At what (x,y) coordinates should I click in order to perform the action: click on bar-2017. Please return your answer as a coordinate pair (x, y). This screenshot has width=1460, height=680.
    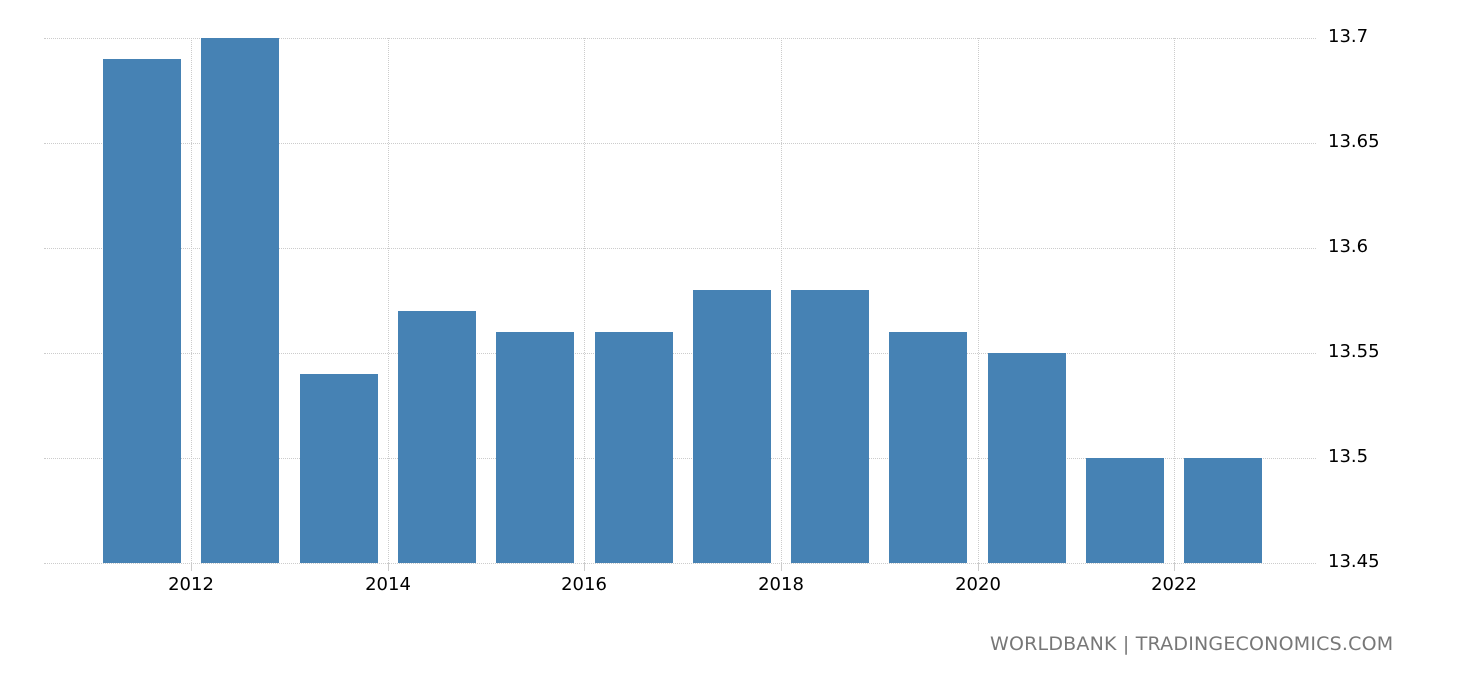
    Looking at the image, I should click on (732, 426).